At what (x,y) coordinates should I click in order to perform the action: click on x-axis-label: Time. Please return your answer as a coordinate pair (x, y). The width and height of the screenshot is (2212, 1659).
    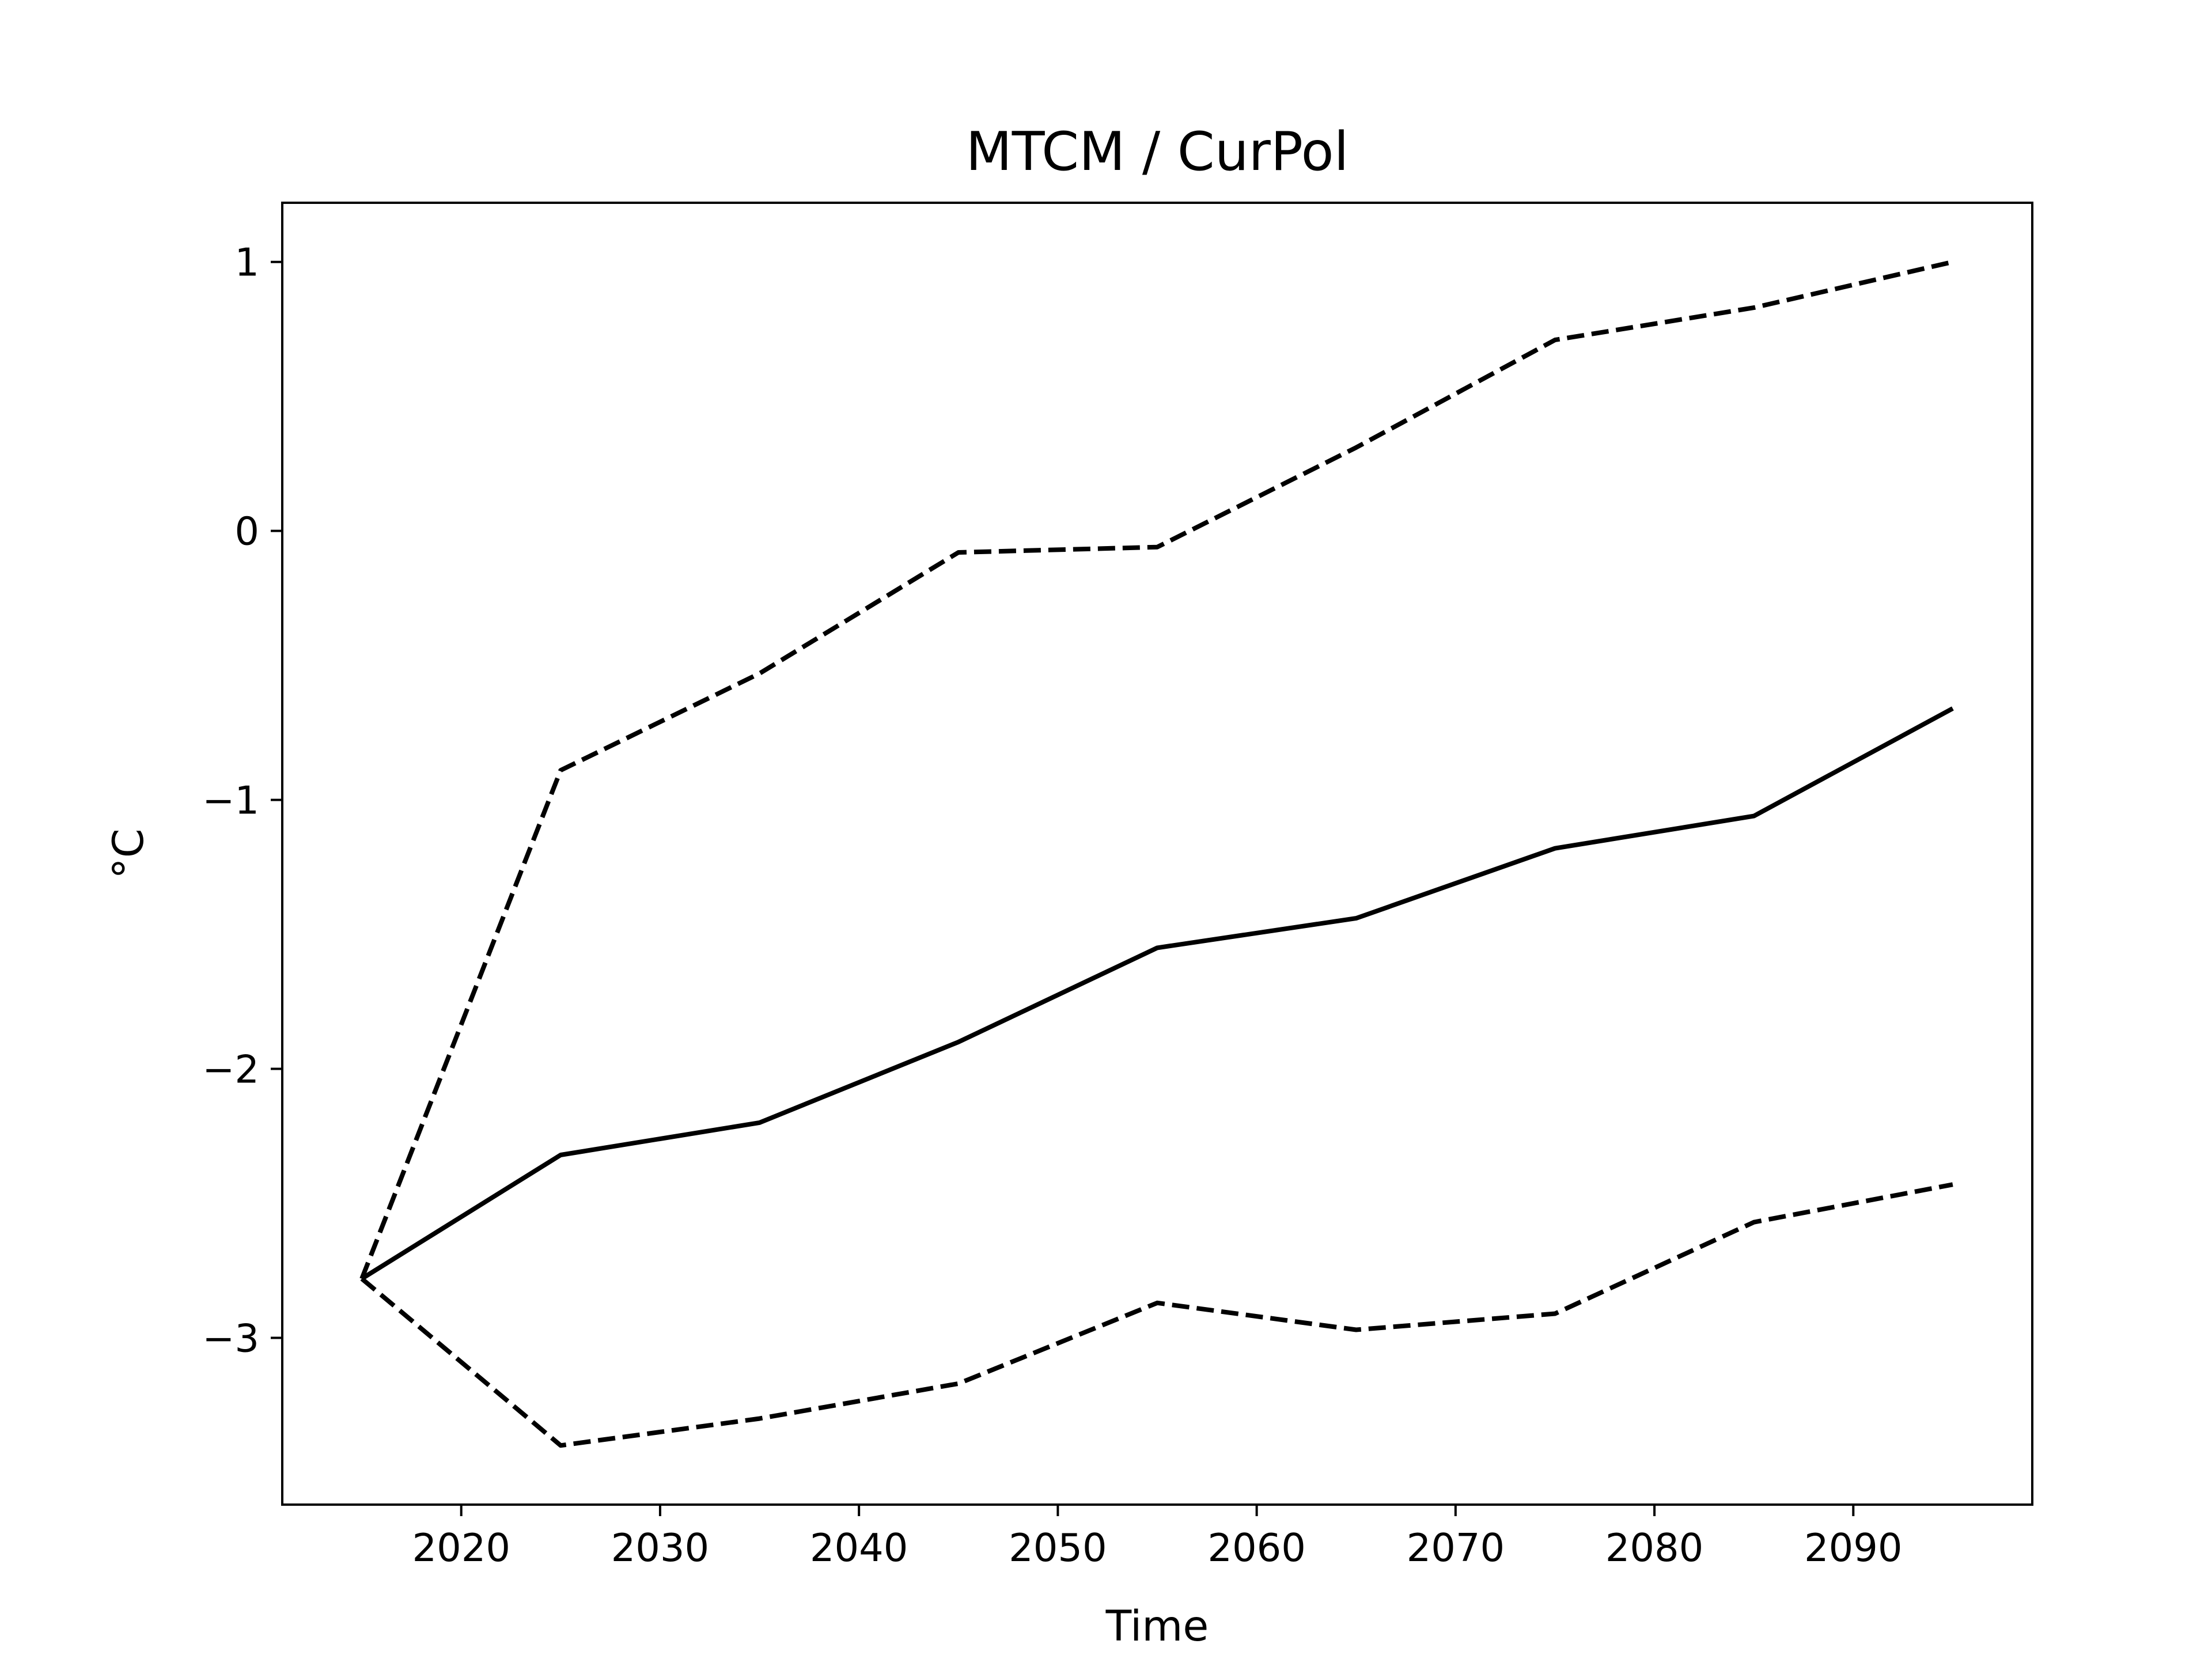
    Looking at the image, I should click on (1157, 1626).